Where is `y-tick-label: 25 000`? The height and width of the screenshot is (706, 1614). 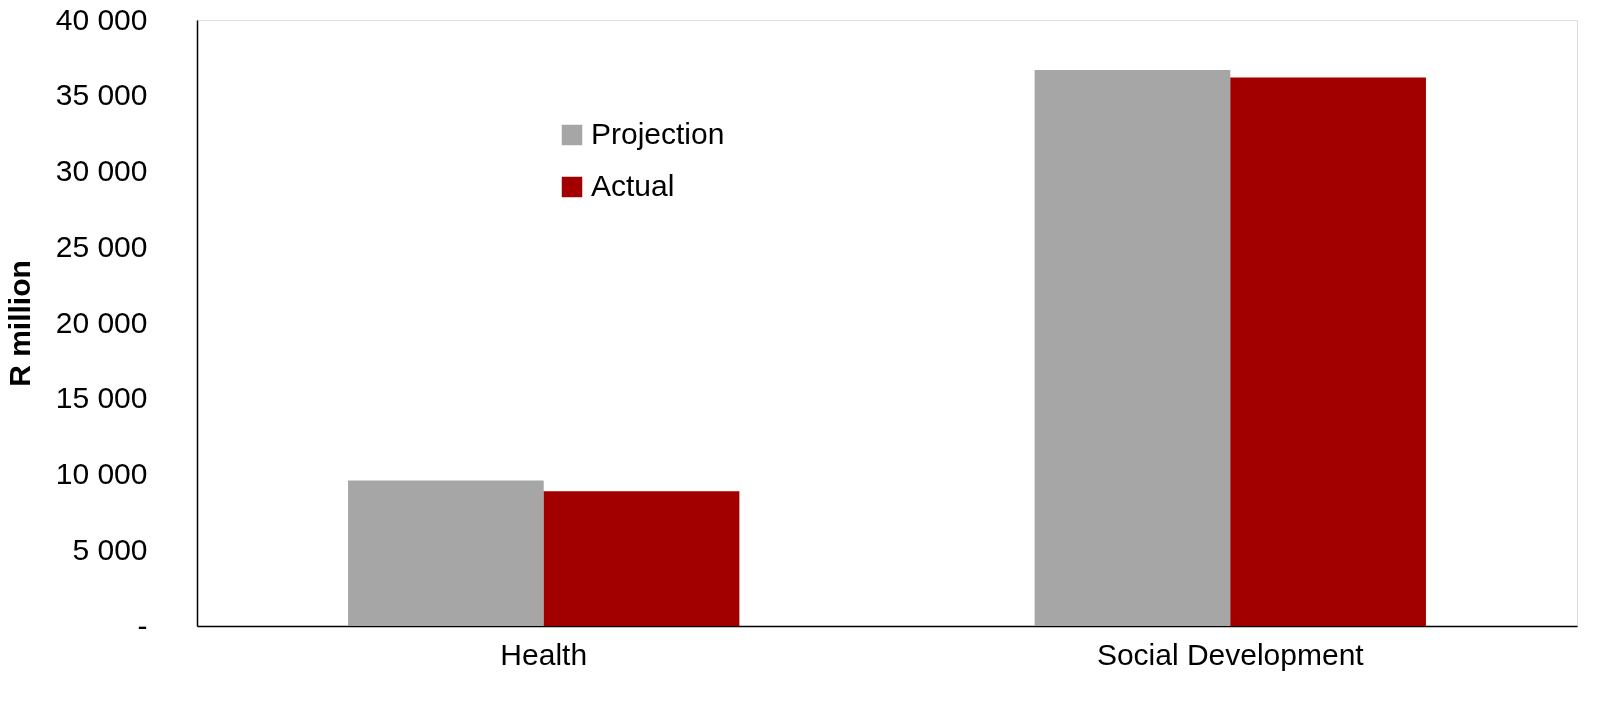 y-tick-label: 25 000 is located at coordinates (101, 246).